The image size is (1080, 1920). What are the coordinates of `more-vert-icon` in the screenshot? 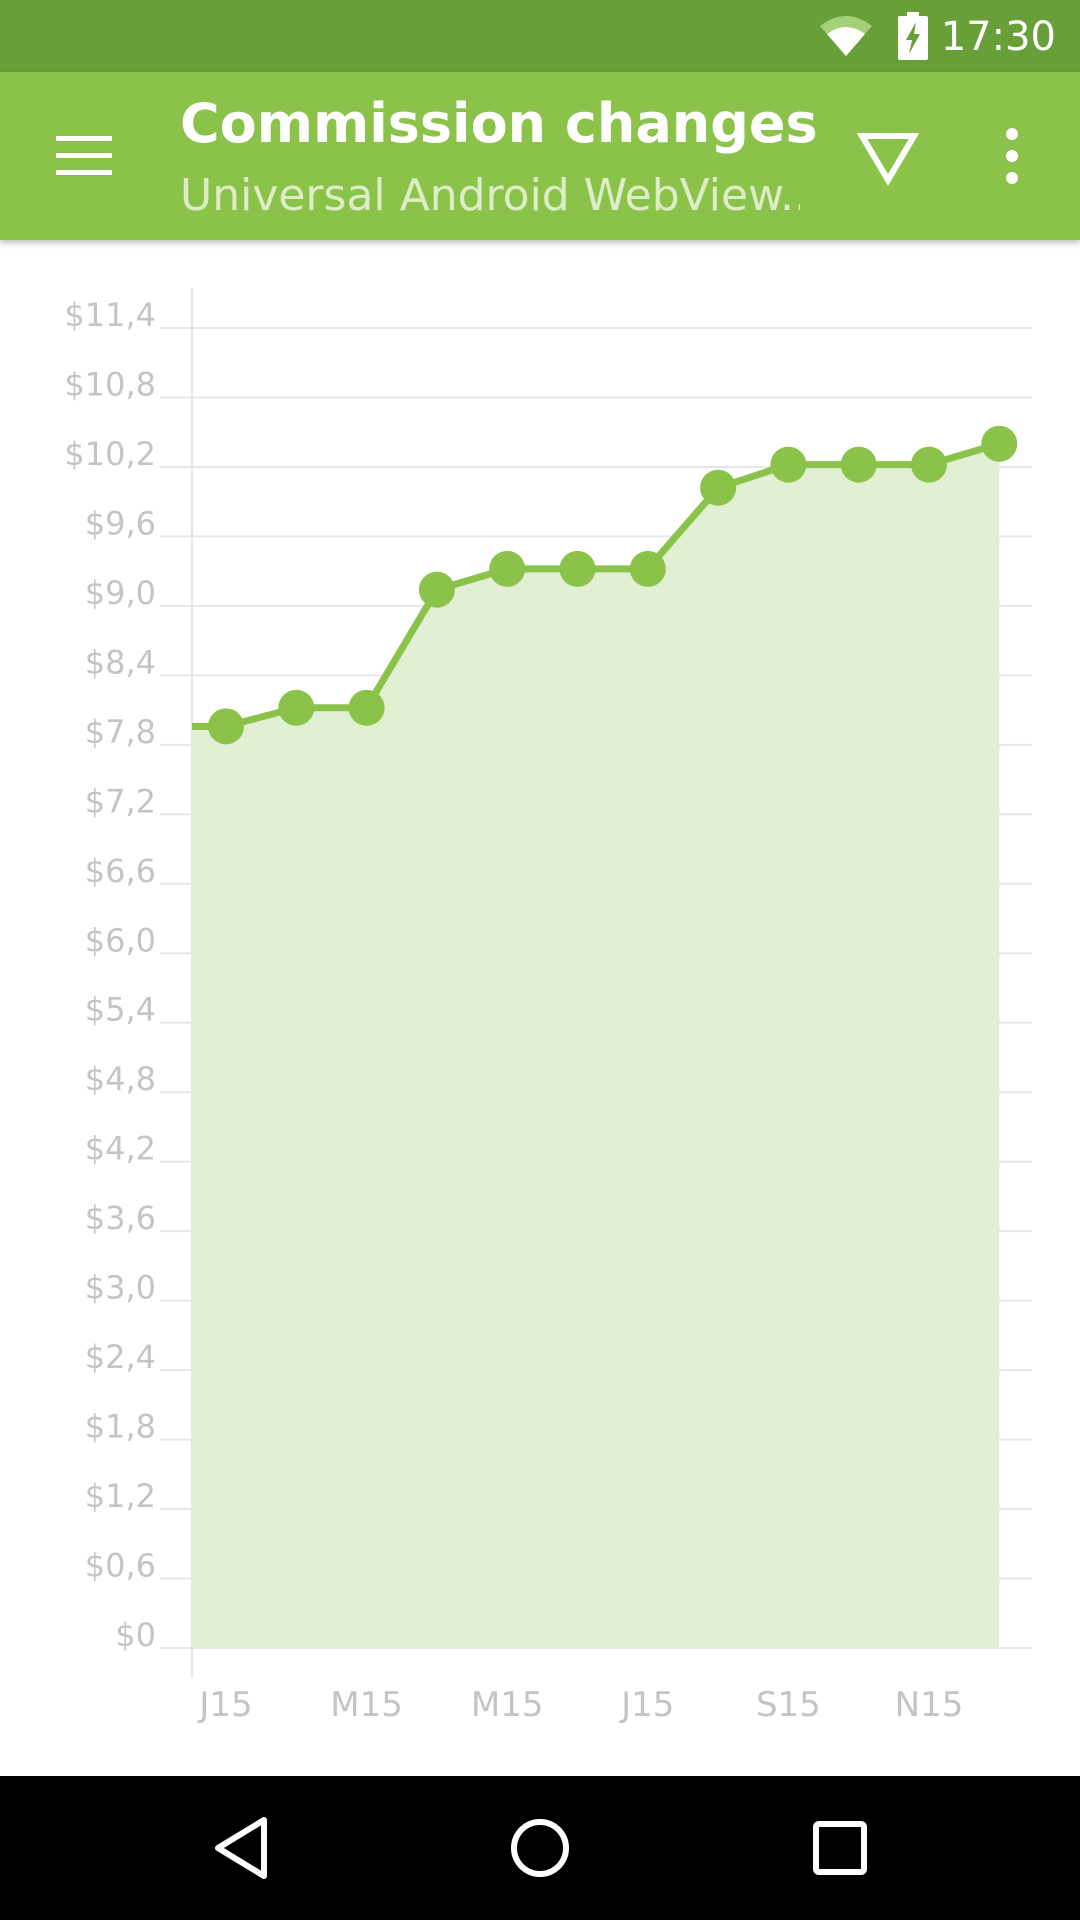 It's located at (1012, 156).